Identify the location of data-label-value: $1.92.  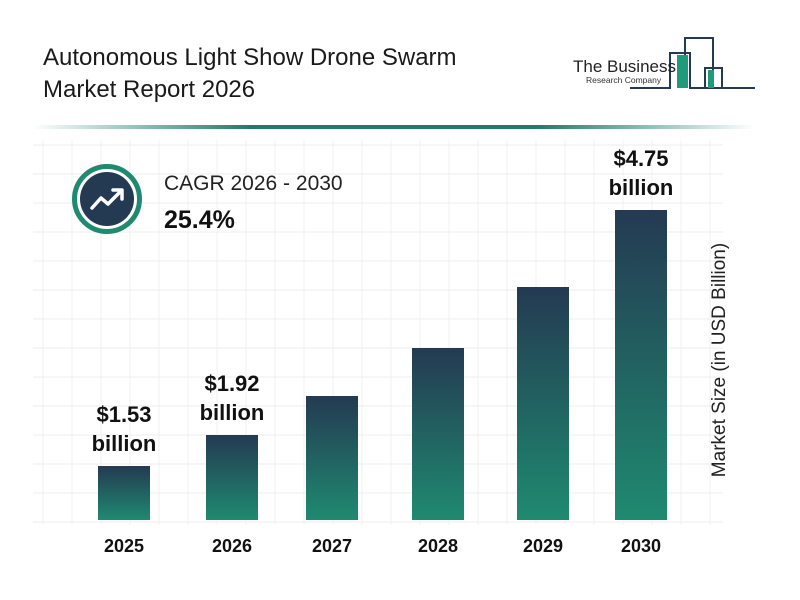
(232, 384).